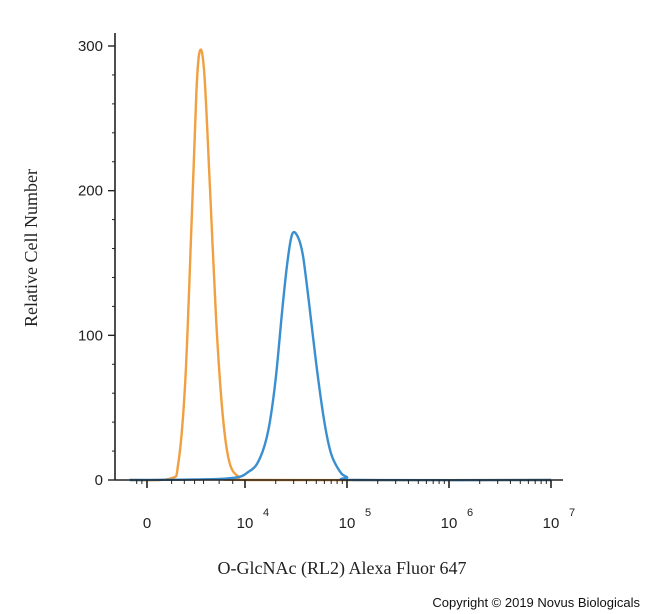 This screenshot has width=650, height=614. I want to click on y-tick-label: 200, so click(90, 191).